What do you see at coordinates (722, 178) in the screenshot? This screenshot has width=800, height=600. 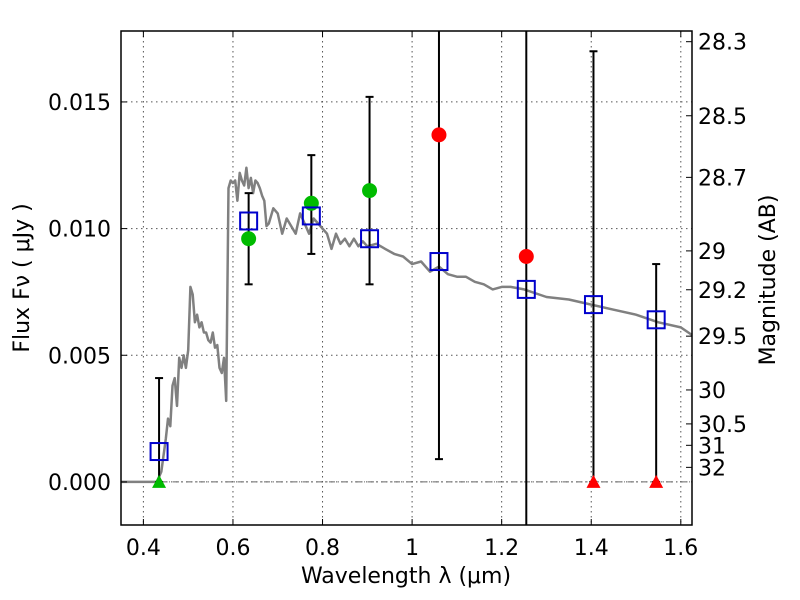 I see `mag-tick-label: 28.7` at bounding box center [722, 178].